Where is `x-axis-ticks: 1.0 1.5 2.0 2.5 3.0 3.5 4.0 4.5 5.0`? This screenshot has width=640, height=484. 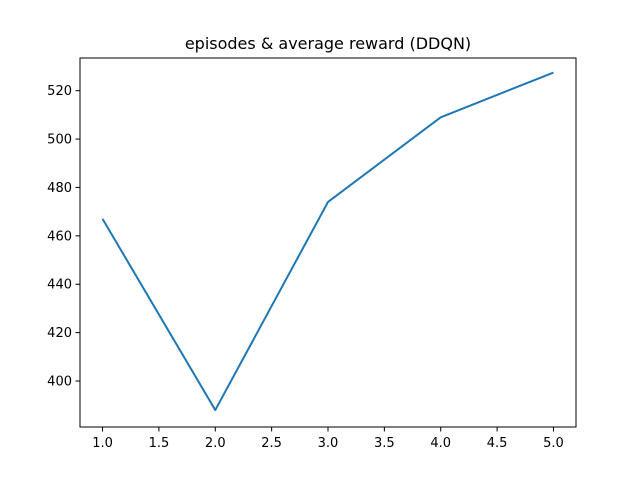
x-axis-ticks: 1.0 1.5 2.0 2.5 3.0 3.5 4.0 4.5 5.0 is located at coordinates (328, 439).